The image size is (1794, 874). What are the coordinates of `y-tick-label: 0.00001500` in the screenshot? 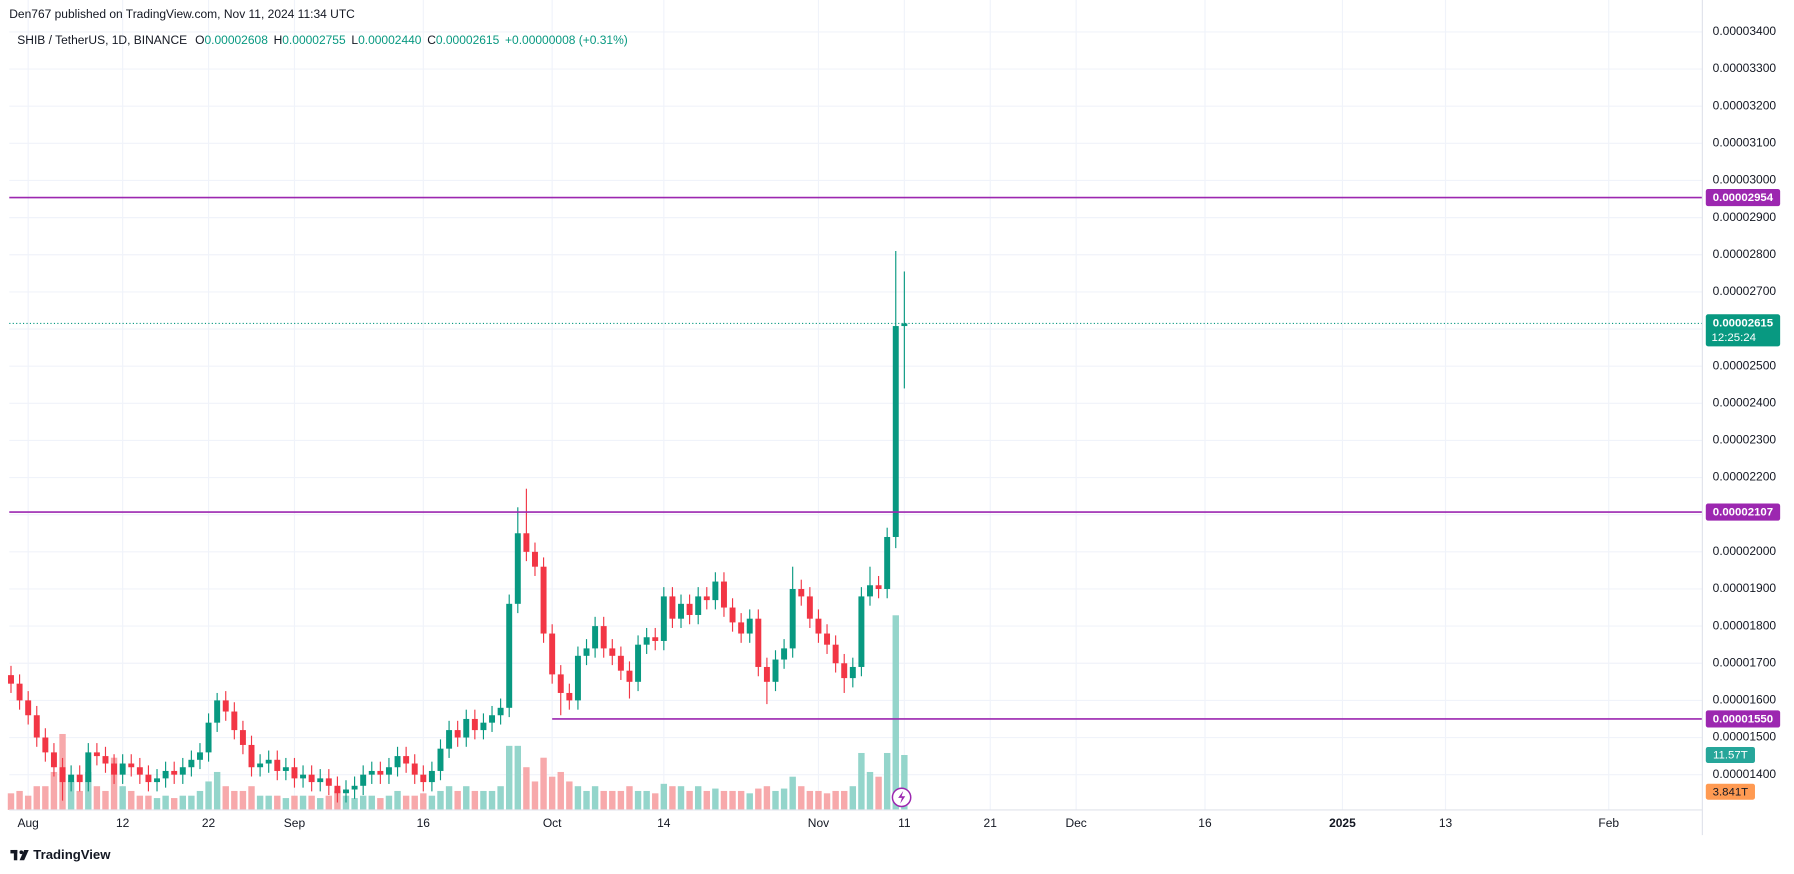 It's located at (1745, 737).